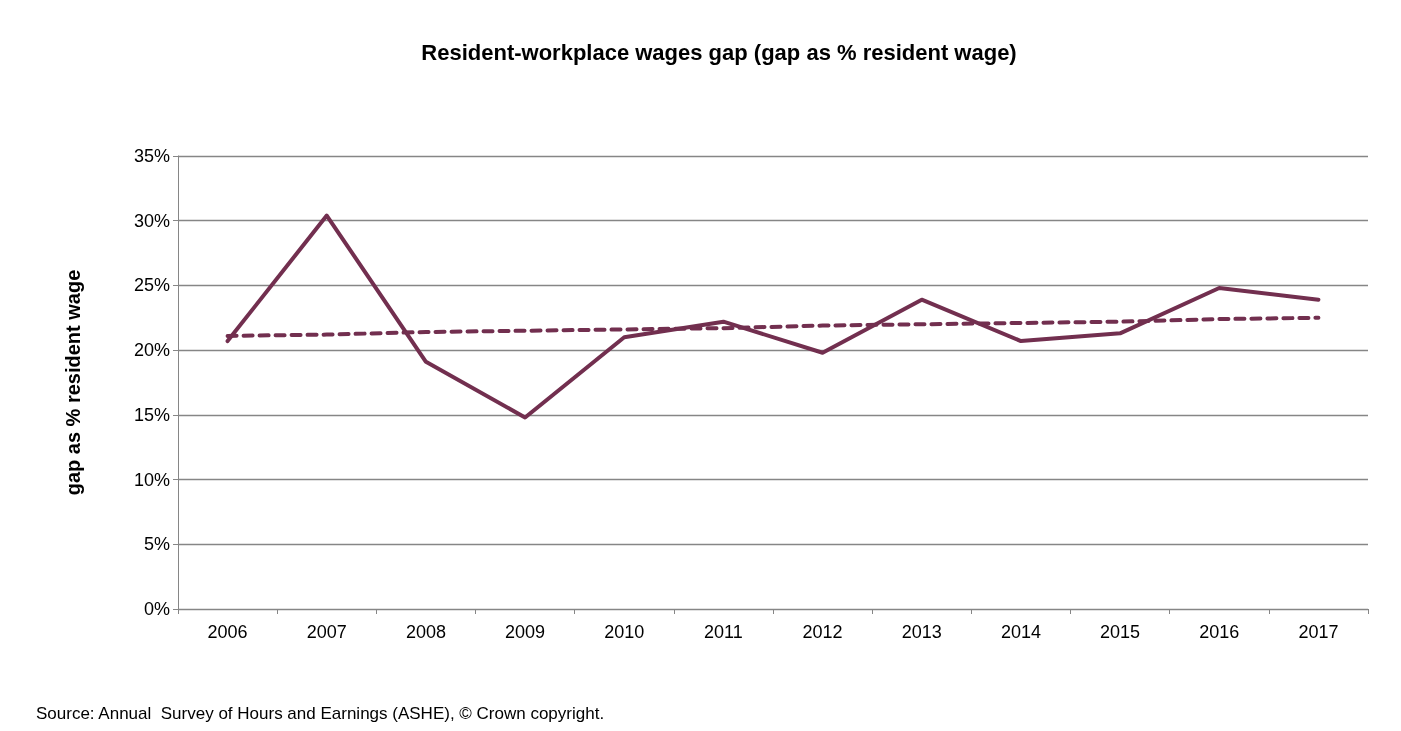  What do you see at coordinates (151, 220) in the screenshot?
I see `y-tick-label: 30%` at bounding box center [151, 220].